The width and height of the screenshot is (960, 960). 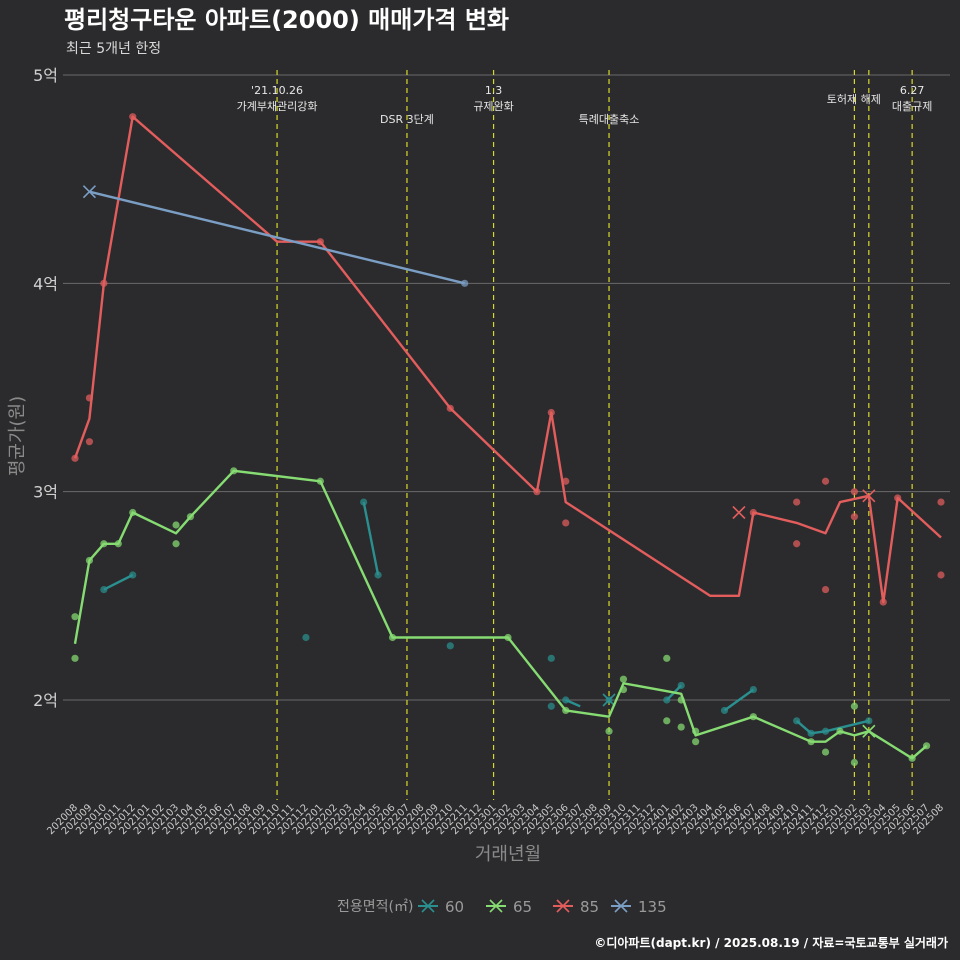 I want to click on chart-subtitle: 최근 5개년 한정, so click(x=113, y=49).